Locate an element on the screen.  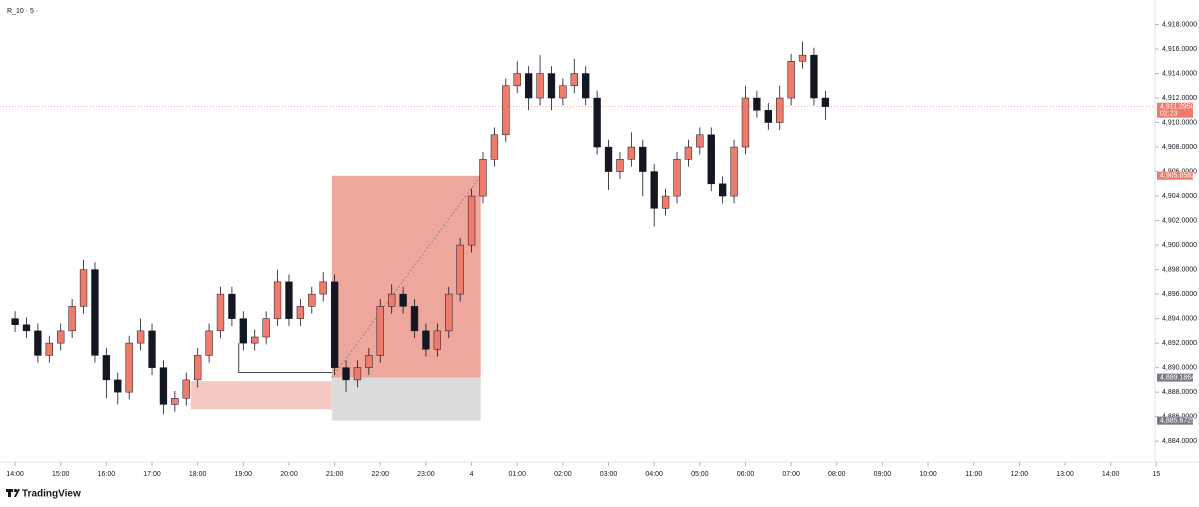
price-label: 4,885.6725 is located at coordinates (1177, 421).